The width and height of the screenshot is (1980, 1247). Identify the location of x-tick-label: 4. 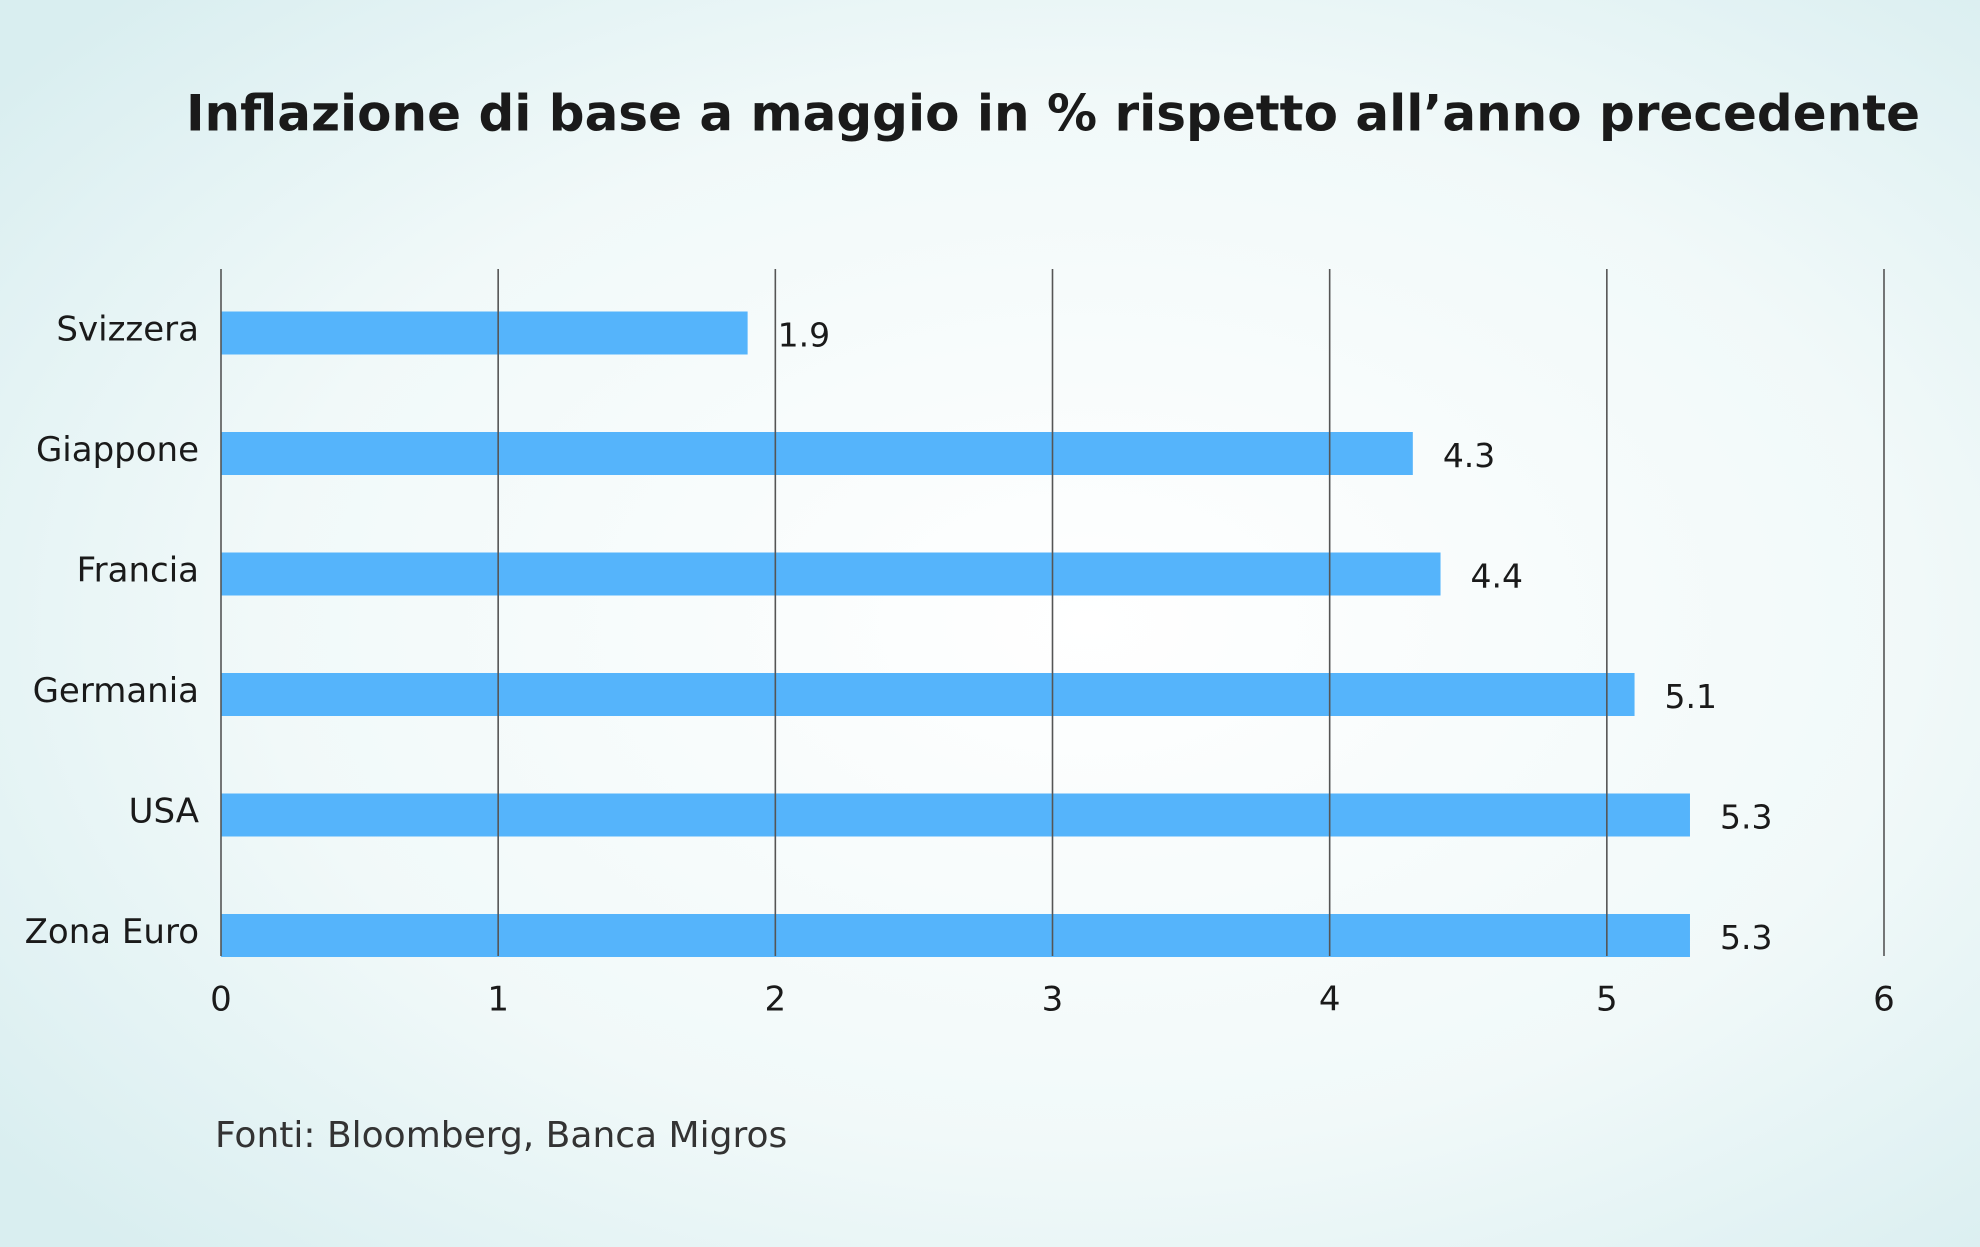
(1330, 1000).